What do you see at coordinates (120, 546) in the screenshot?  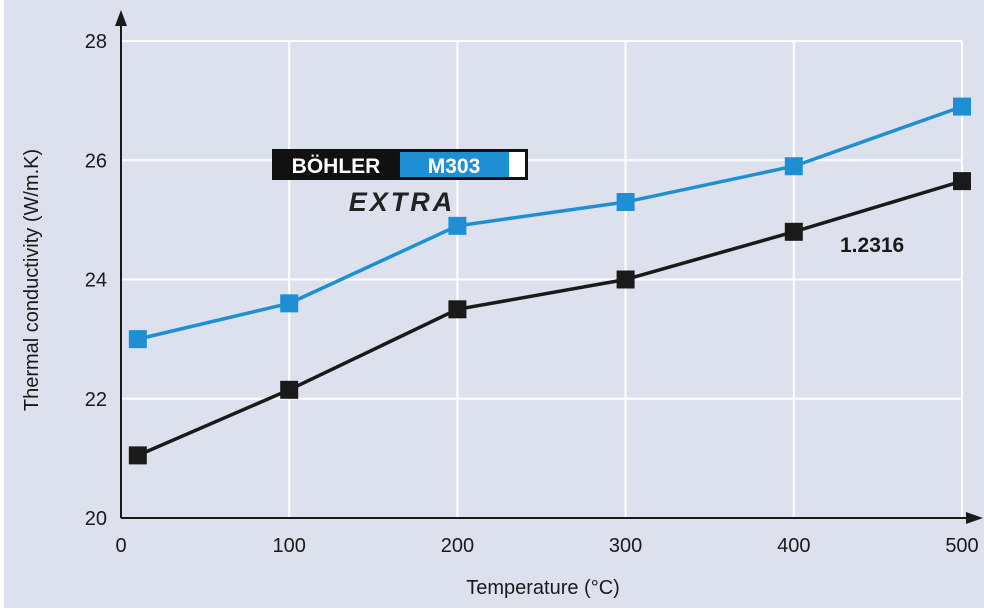 I see `x-tick-label: 0` at bounding box center [120, 546].